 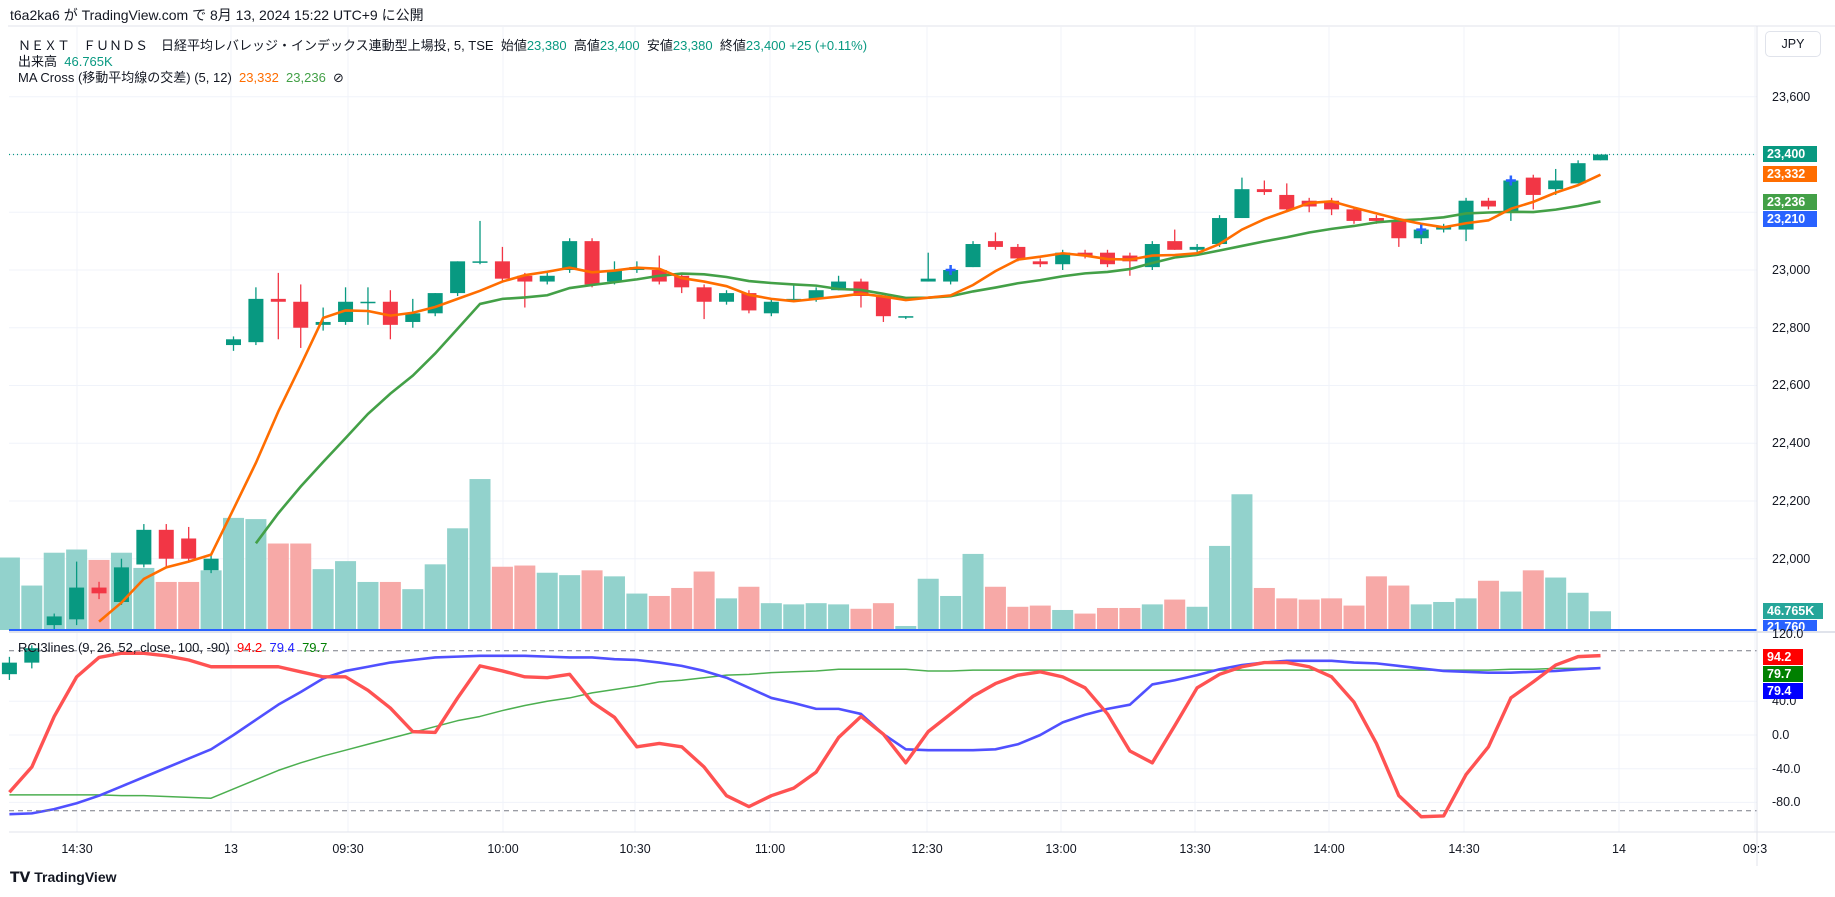 What do you see at coordinates (692, 45) in the screenshot?
I see `low-value: 23,380` at bounding box center [692, 45].